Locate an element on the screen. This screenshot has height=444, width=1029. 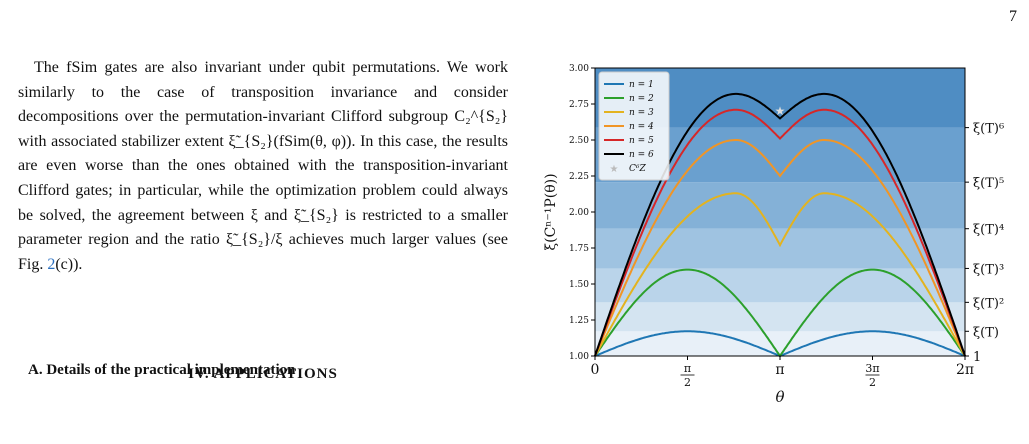
right-axis-label: ξ(T)⁶ is located at coordinates (988, 129).